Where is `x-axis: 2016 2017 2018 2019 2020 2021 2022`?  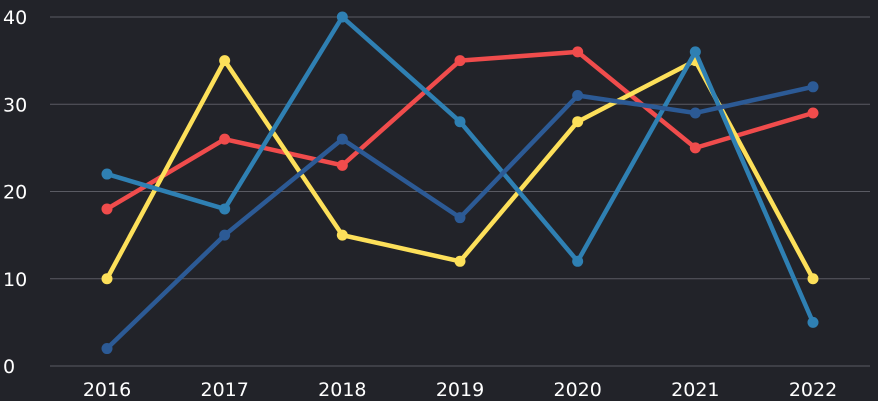 x-axis: 2016 2017 2018 2019 2020 2021 2022 is located at coordinates (460, 390).